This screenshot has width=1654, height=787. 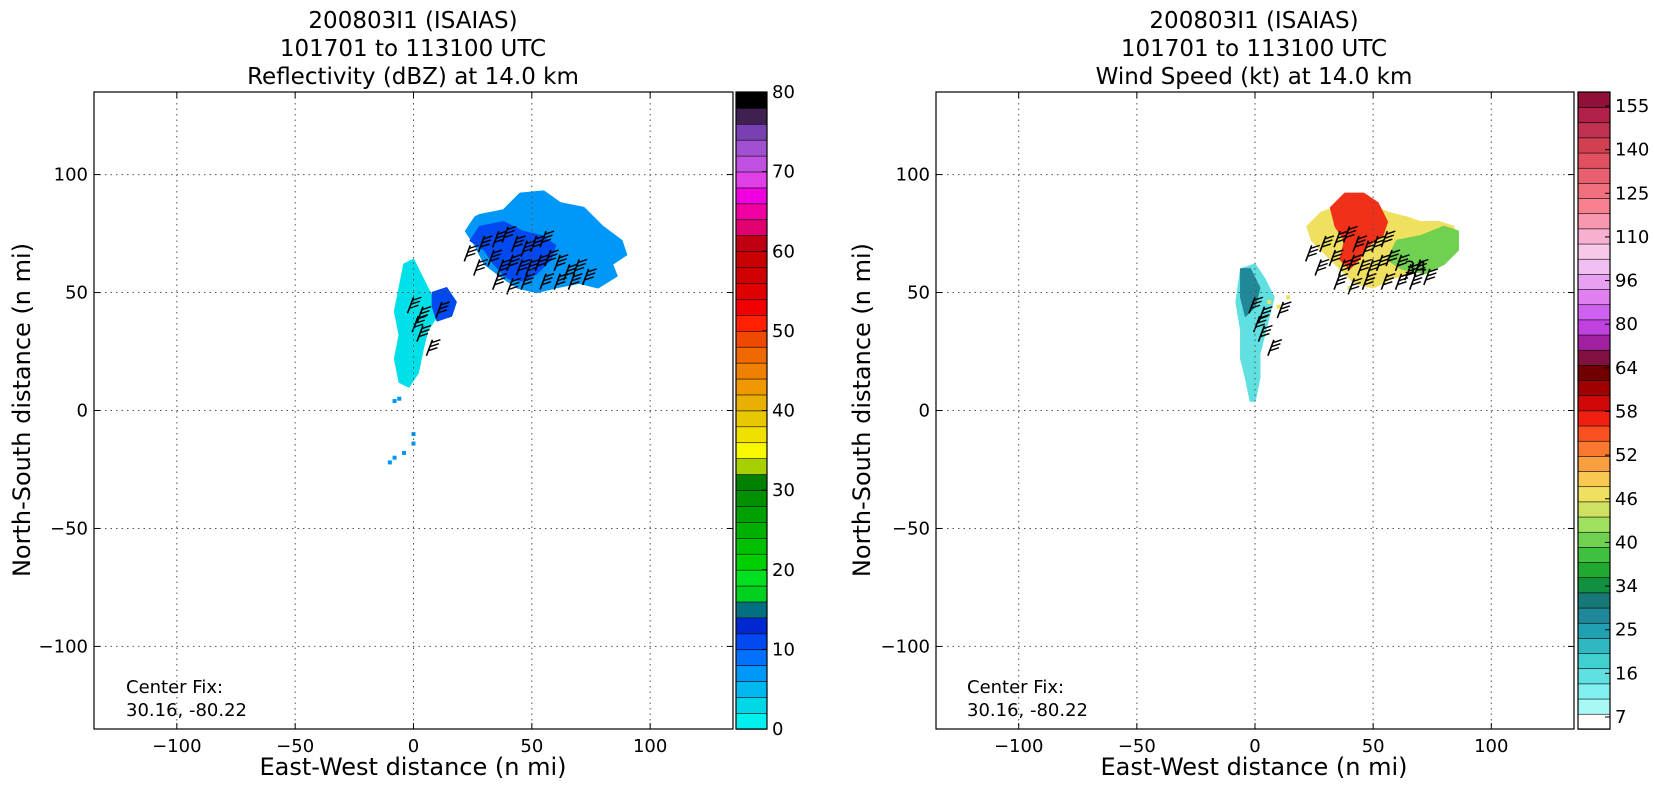 I want to click on y-axis-label: North-South distance (n mi), so click(x=22, y=410).